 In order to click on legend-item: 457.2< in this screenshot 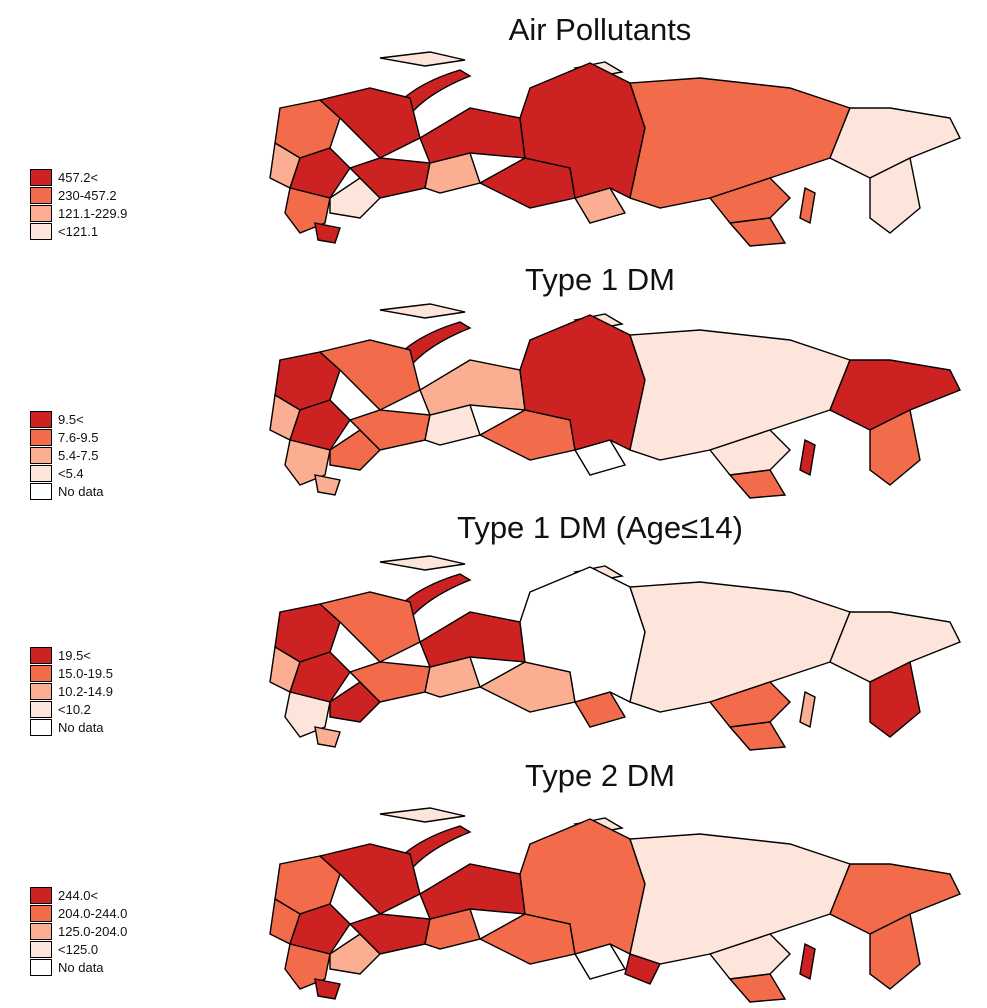, I will do `click(78, 177)`.